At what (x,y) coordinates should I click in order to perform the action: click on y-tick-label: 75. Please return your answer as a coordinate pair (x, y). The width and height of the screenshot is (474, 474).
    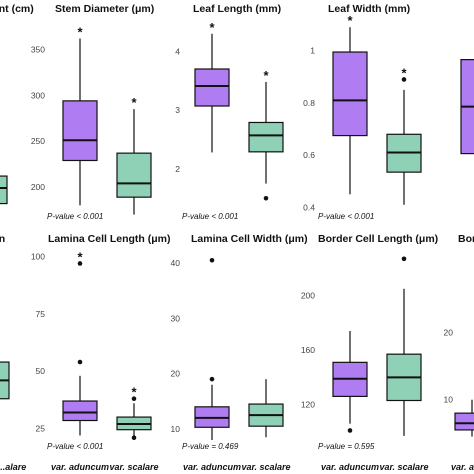
    Looking at the image, I should click on (41, 314).